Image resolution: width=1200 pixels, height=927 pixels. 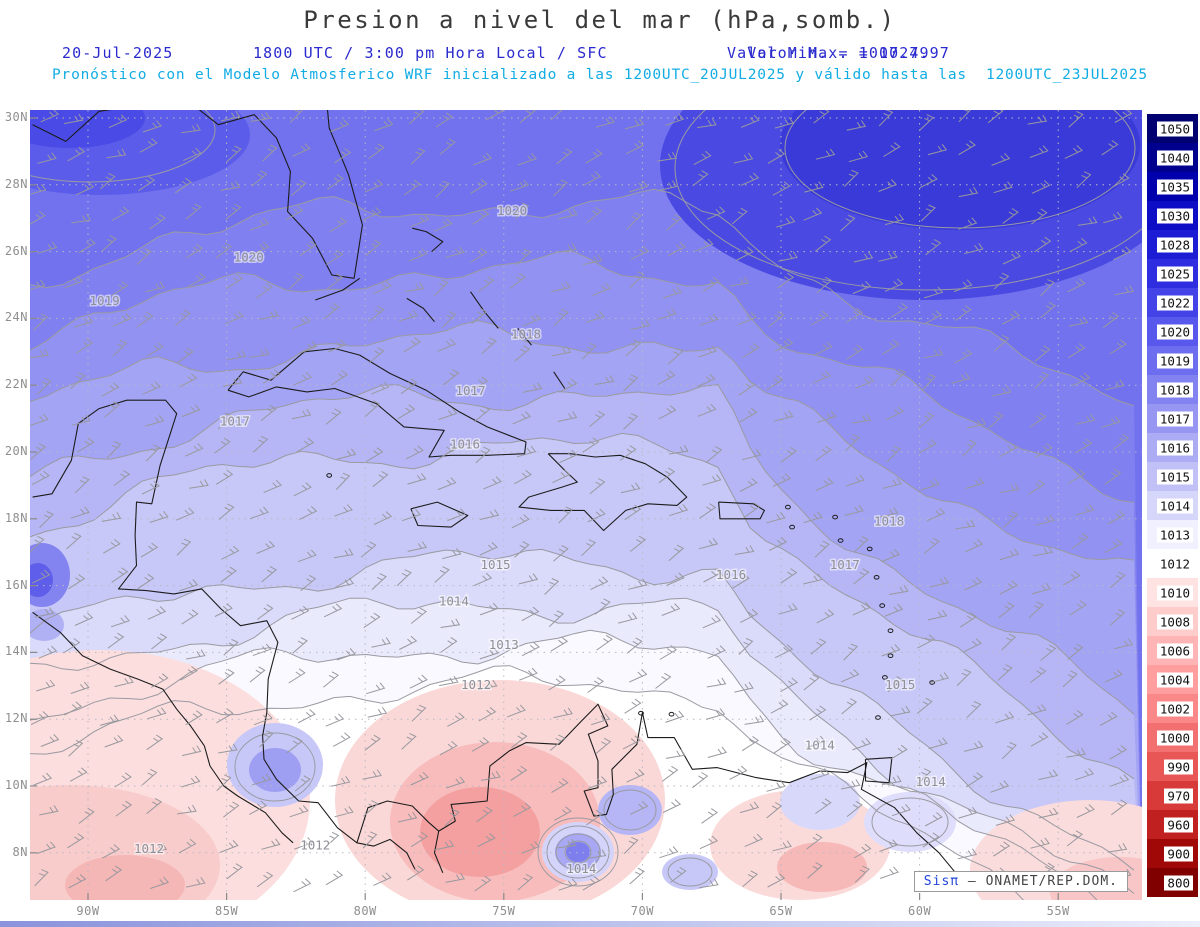 I want to click on lon-tick-label: 65W, so click(x=781, y=911).